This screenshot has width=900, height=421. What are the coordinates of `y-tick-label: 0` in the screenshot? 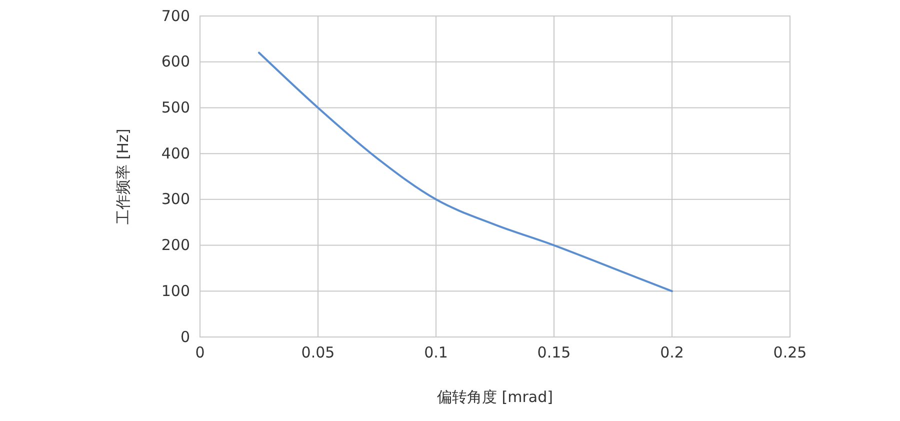 It's located at (185, 337).